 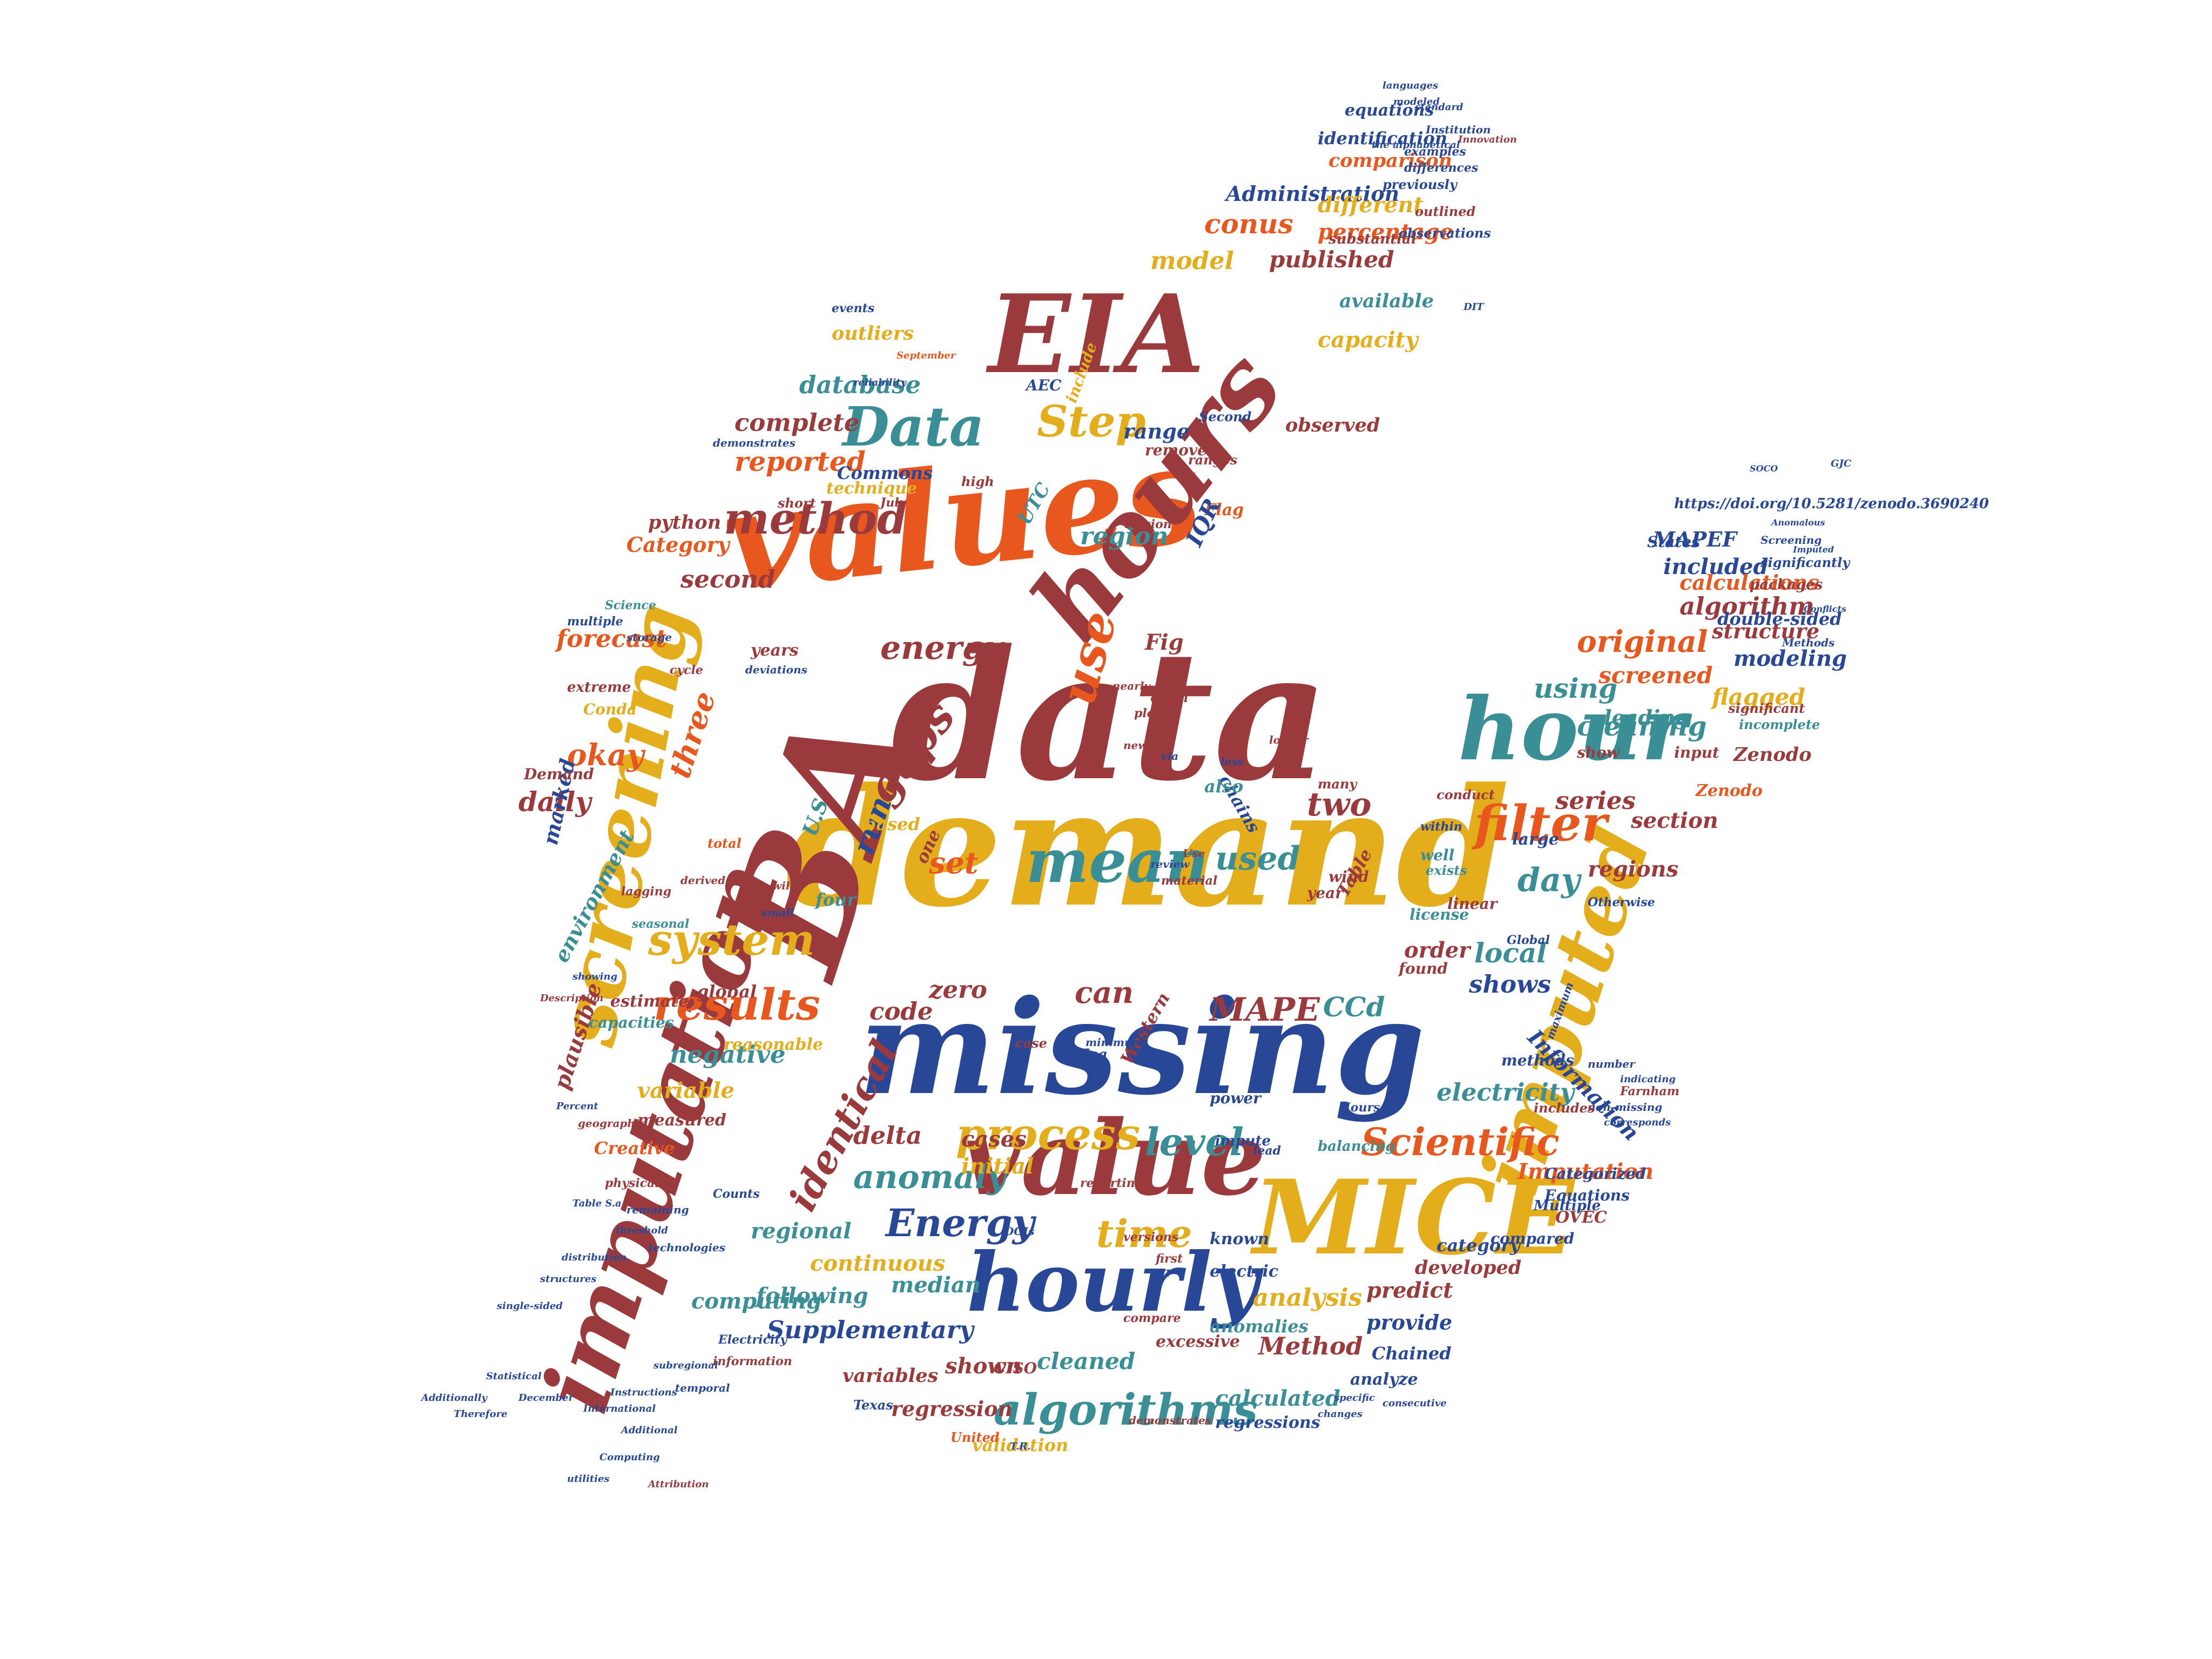 I want to click on word-mapef: MAPEF, so click(x=1695, y=539).